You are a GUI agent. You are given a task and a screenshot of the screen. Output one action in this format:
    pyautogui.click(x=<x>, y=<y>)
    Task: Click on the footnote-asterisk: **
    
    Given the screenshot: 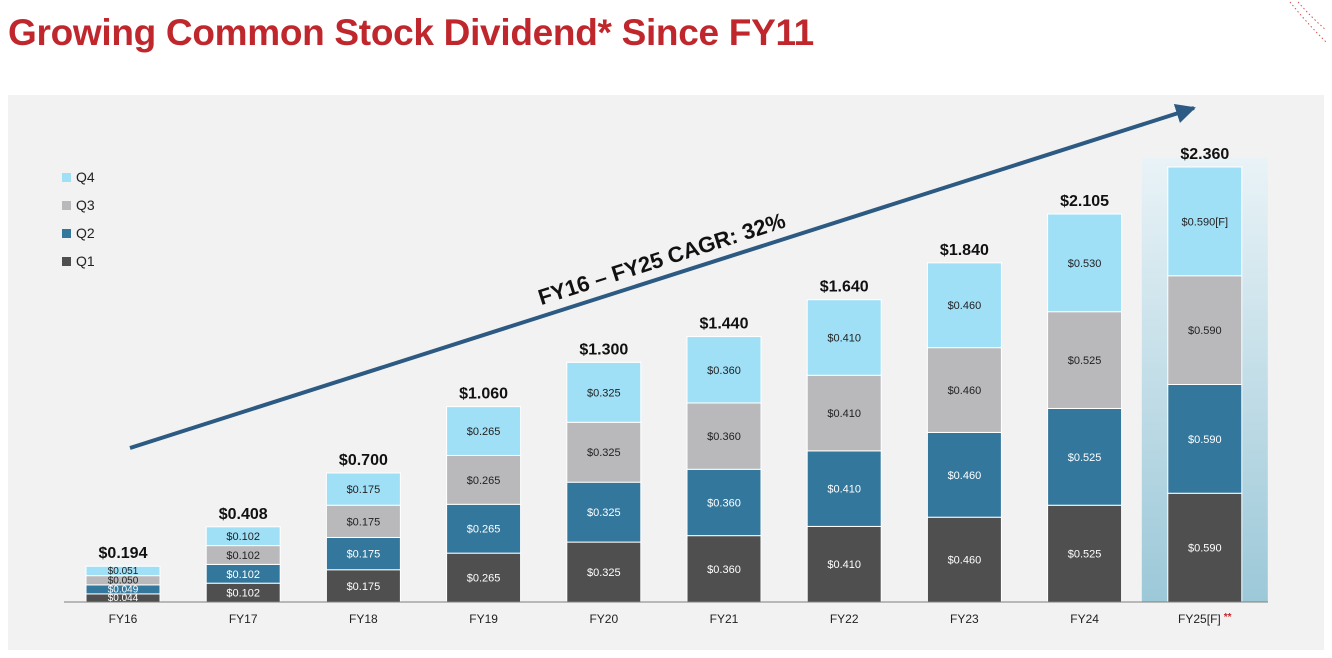 What is the action you would take?
    pyautogui.click(x=1228, y=617)
    